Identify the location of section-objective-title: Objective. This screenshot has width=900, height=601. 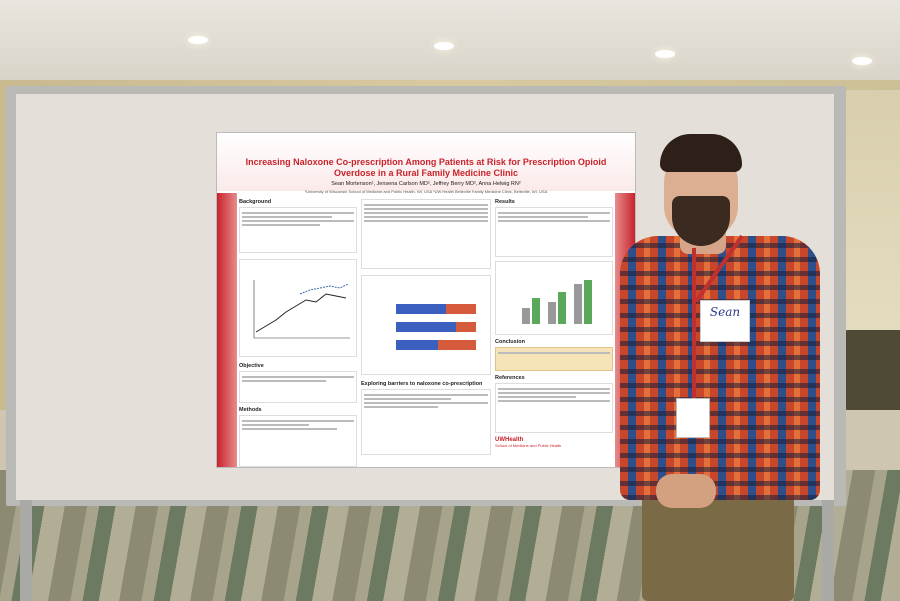
(251, 366).